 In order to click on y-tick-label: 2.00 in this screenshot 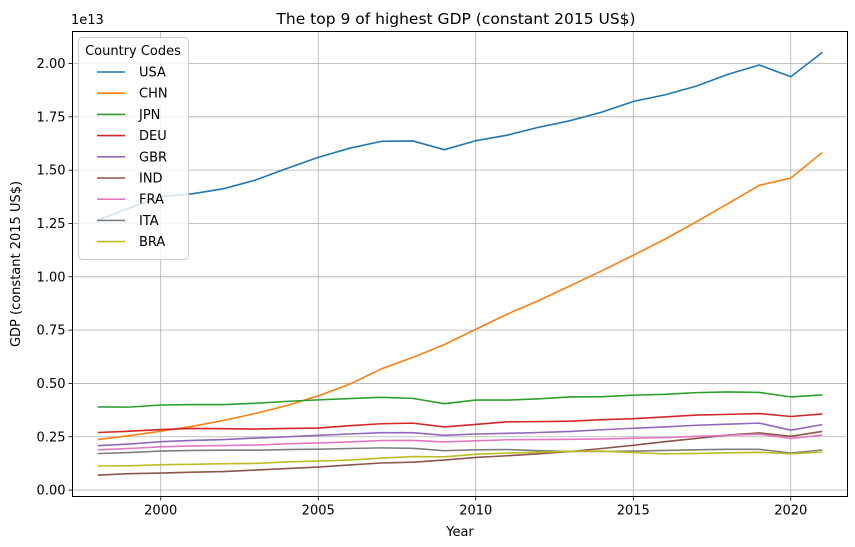, I will do `click(51, 64)`.